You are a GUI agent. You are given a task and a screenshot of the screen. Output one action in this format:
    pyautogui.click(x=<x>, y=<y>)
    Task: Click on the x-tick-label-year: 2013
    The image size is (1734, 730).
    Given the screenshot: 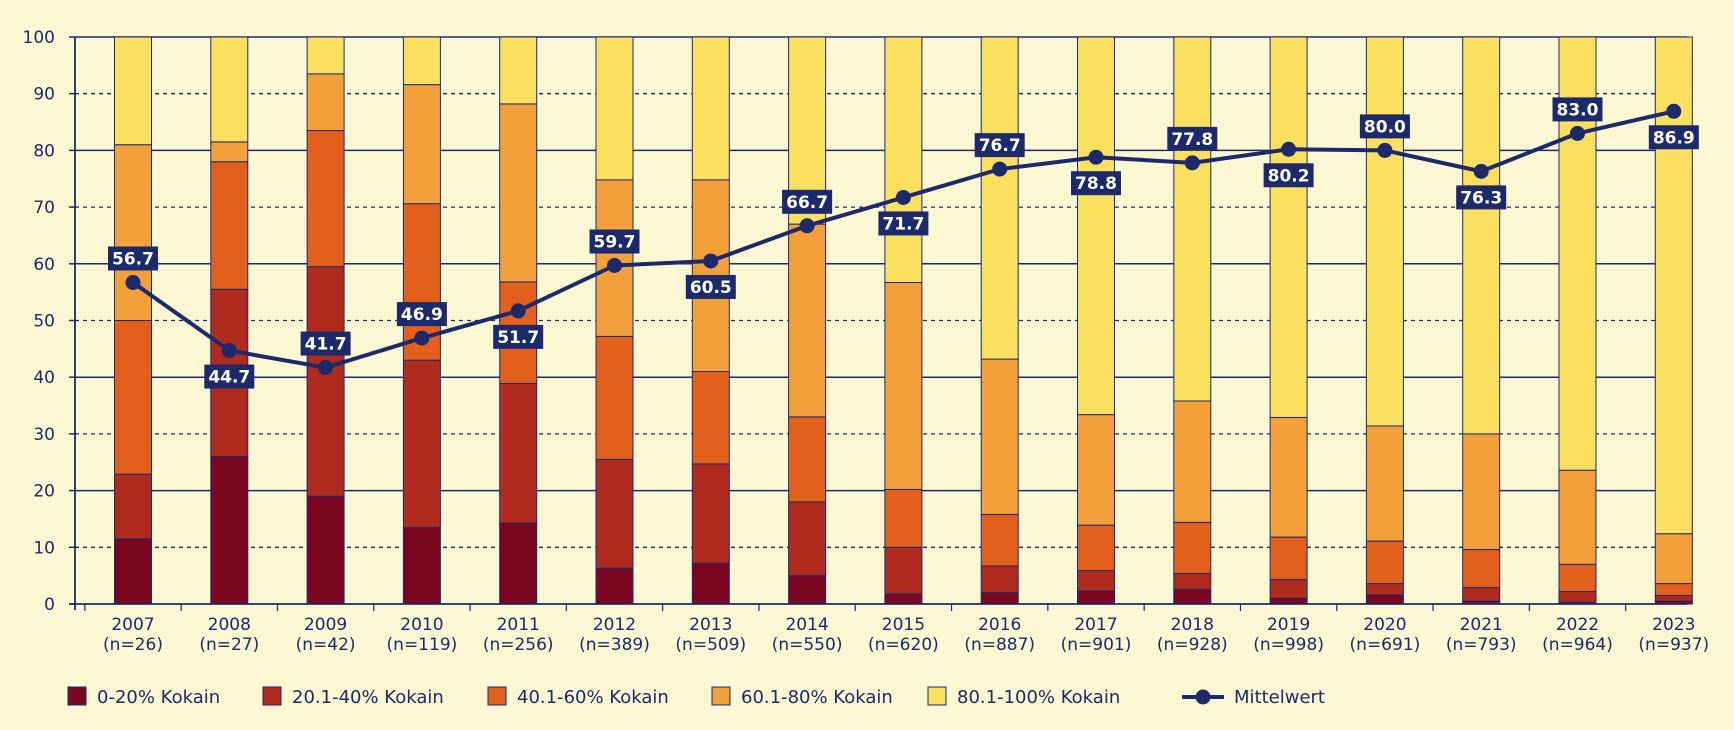 What is the action you would take?
    pyautogui.click(x=710, y=625)
    